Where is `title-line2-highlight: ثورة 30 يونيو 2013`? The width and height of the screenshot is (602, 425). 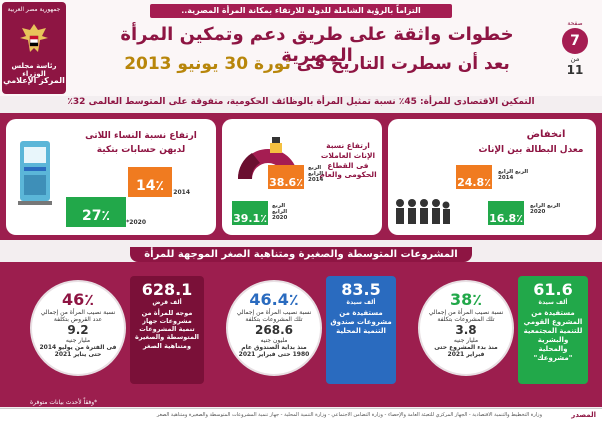
title-line2-highlight: ثورة 30 يونيو 2013 is located at coordinates (207, 64).